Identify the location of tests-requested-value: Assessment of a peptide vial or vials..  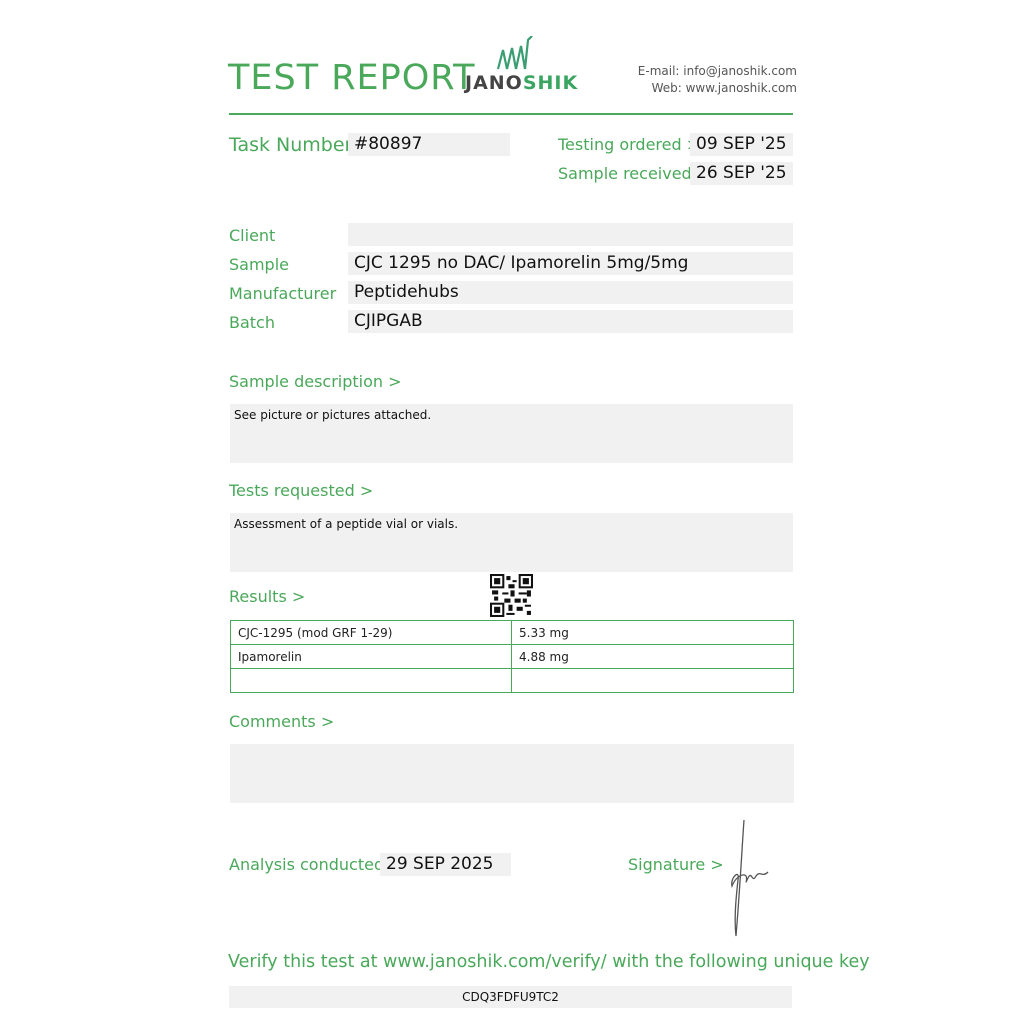
(511, 542).